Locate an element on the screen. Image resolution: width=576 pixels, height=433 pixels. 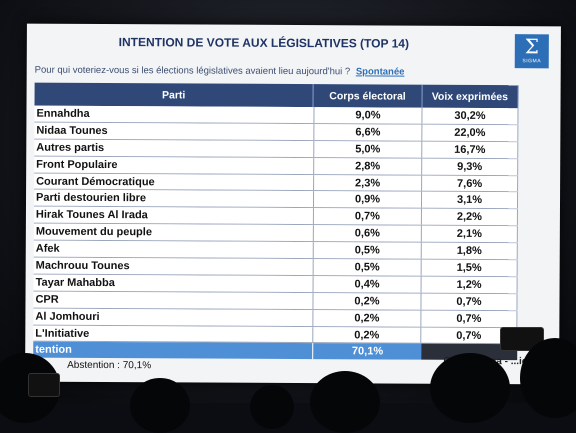
party-cell: CPR is located at coordinates (173, 300).